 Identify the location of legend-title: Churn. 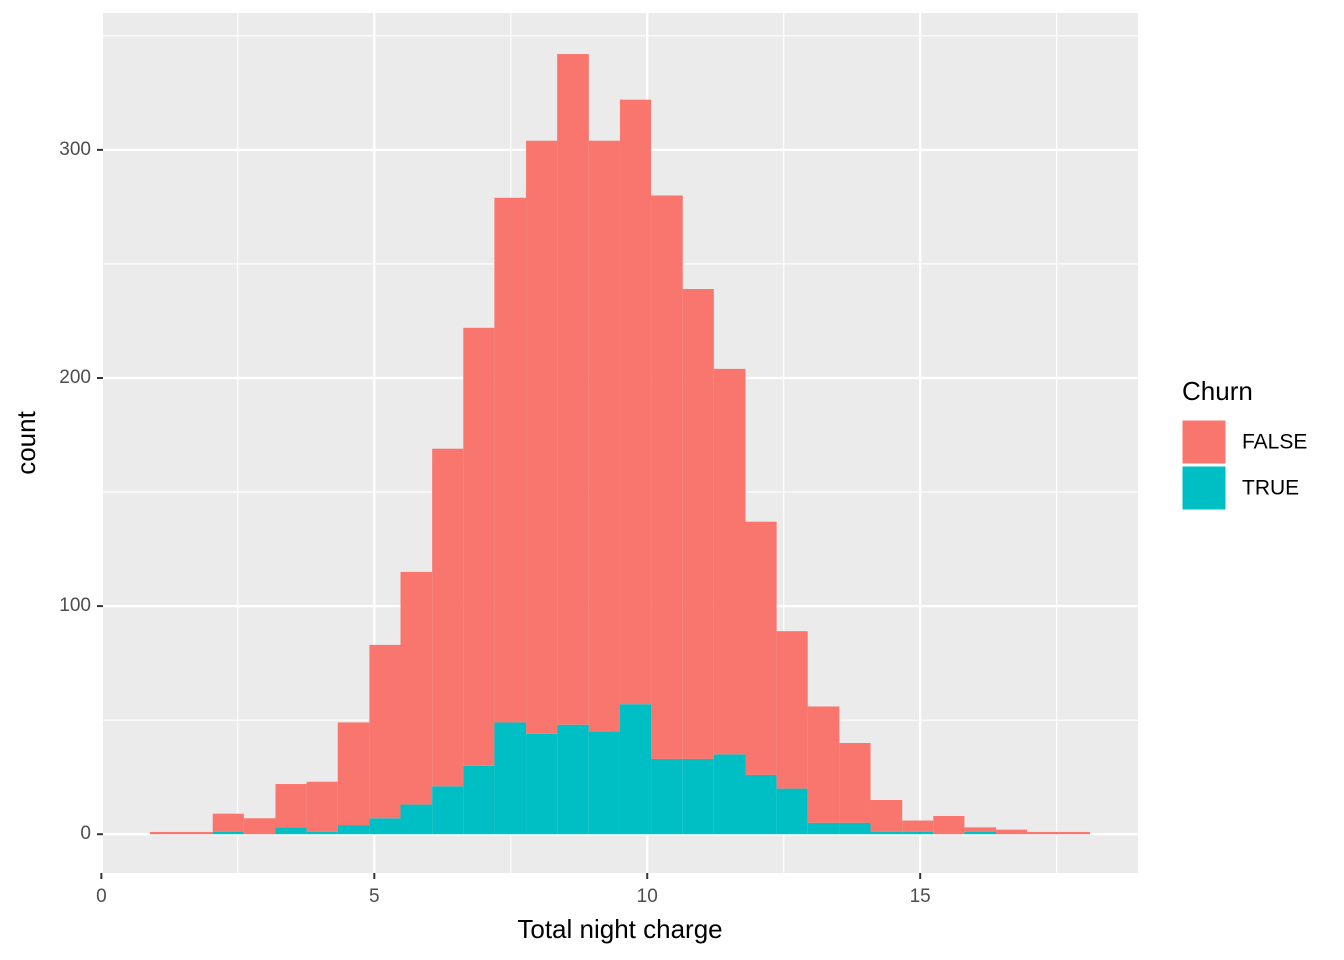
(1217, 391).